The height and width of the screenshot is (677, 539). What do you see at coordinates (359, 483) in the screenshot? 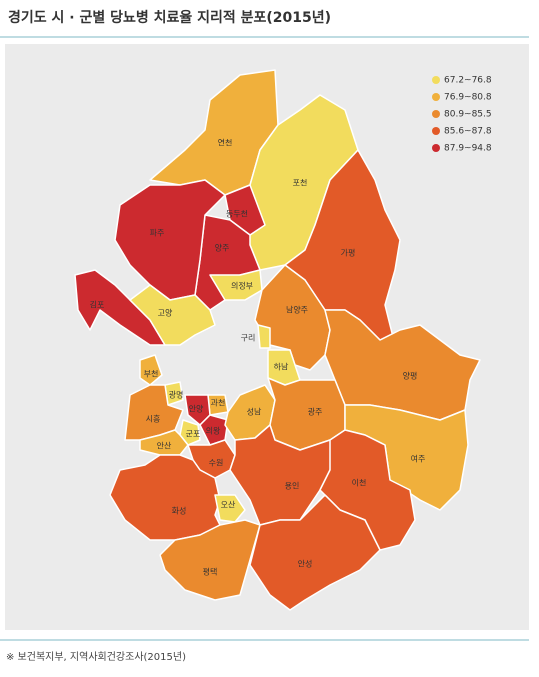
I see `region-label: 이천` at bounding box center [359, 483].